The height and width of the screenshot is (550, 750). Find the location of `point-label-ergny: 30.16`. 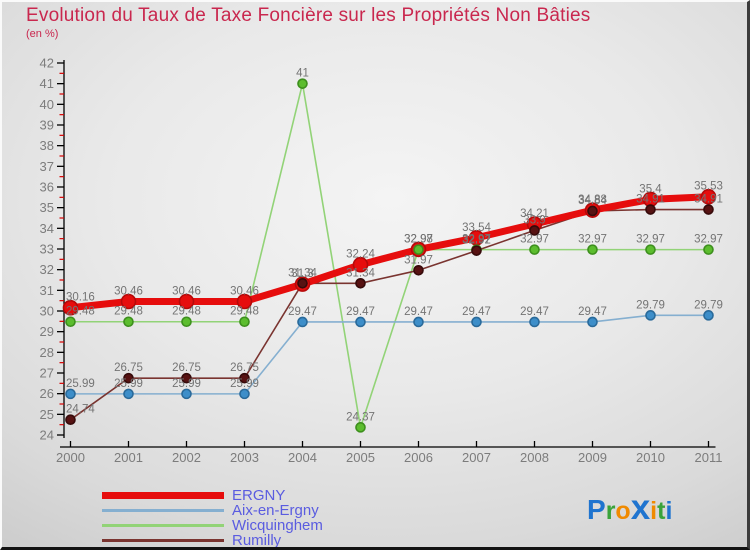

point-label-ergny: 30.16 is located at coordinates (80, 298).